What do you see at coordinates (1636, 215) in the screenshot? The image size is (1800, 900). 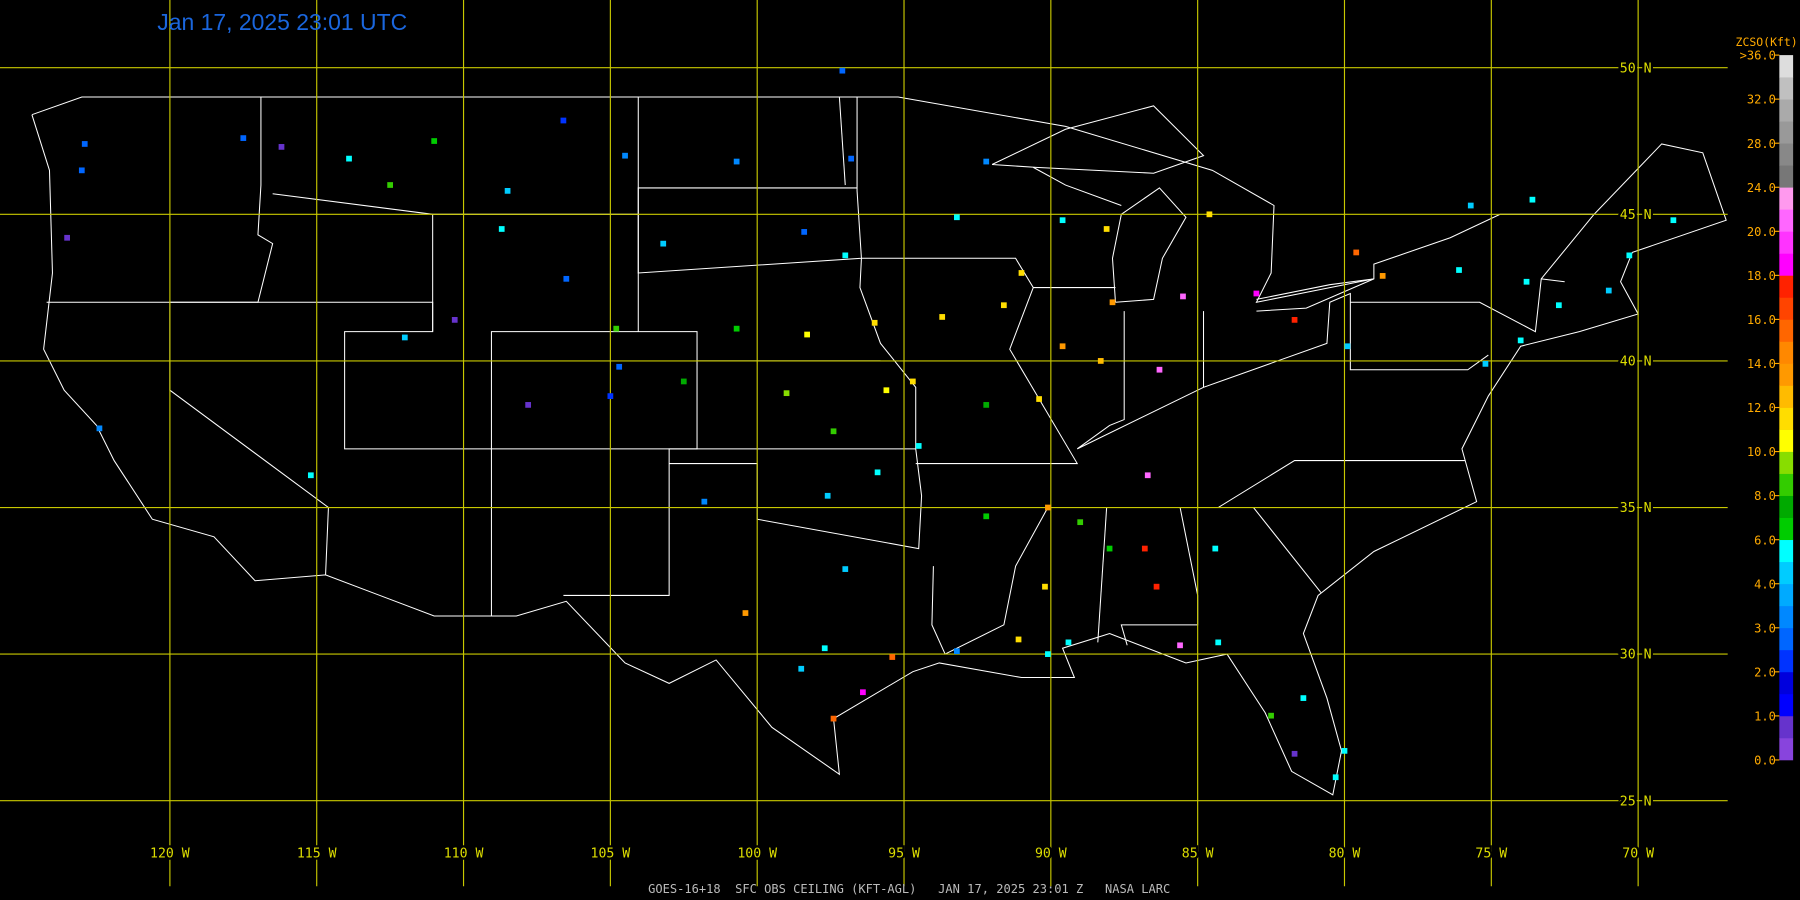 I see `latitude-label: 45 N` at bounding box center [1636, 215].